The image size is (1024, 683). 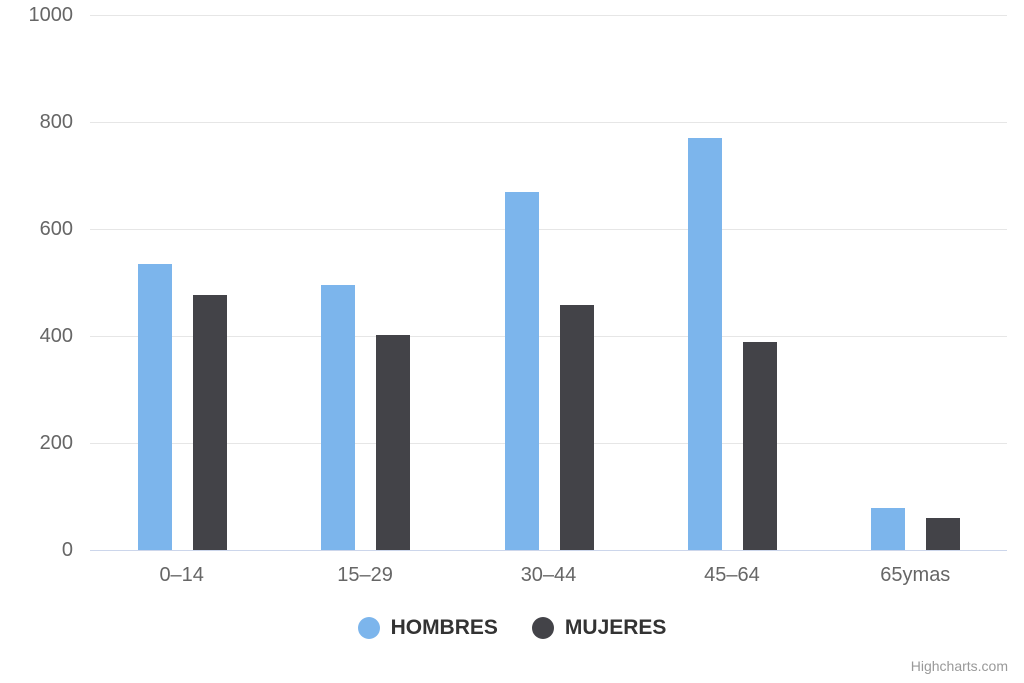 What do you see at coordinates (521, 370) in the screenshot?
I see `bar-hombres-30–44` at bounding box center [521, 370].